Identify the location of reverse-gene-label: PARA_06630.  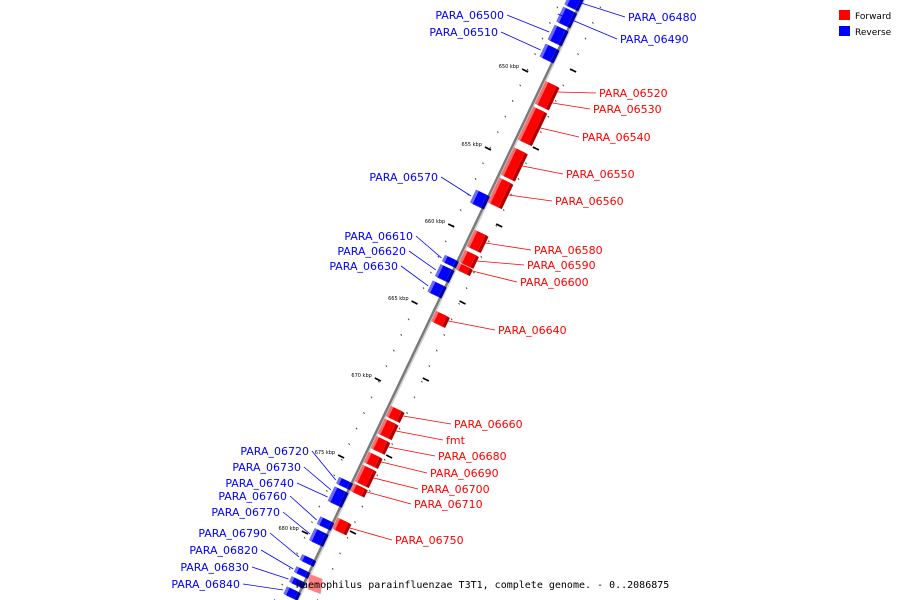
(363, 266).